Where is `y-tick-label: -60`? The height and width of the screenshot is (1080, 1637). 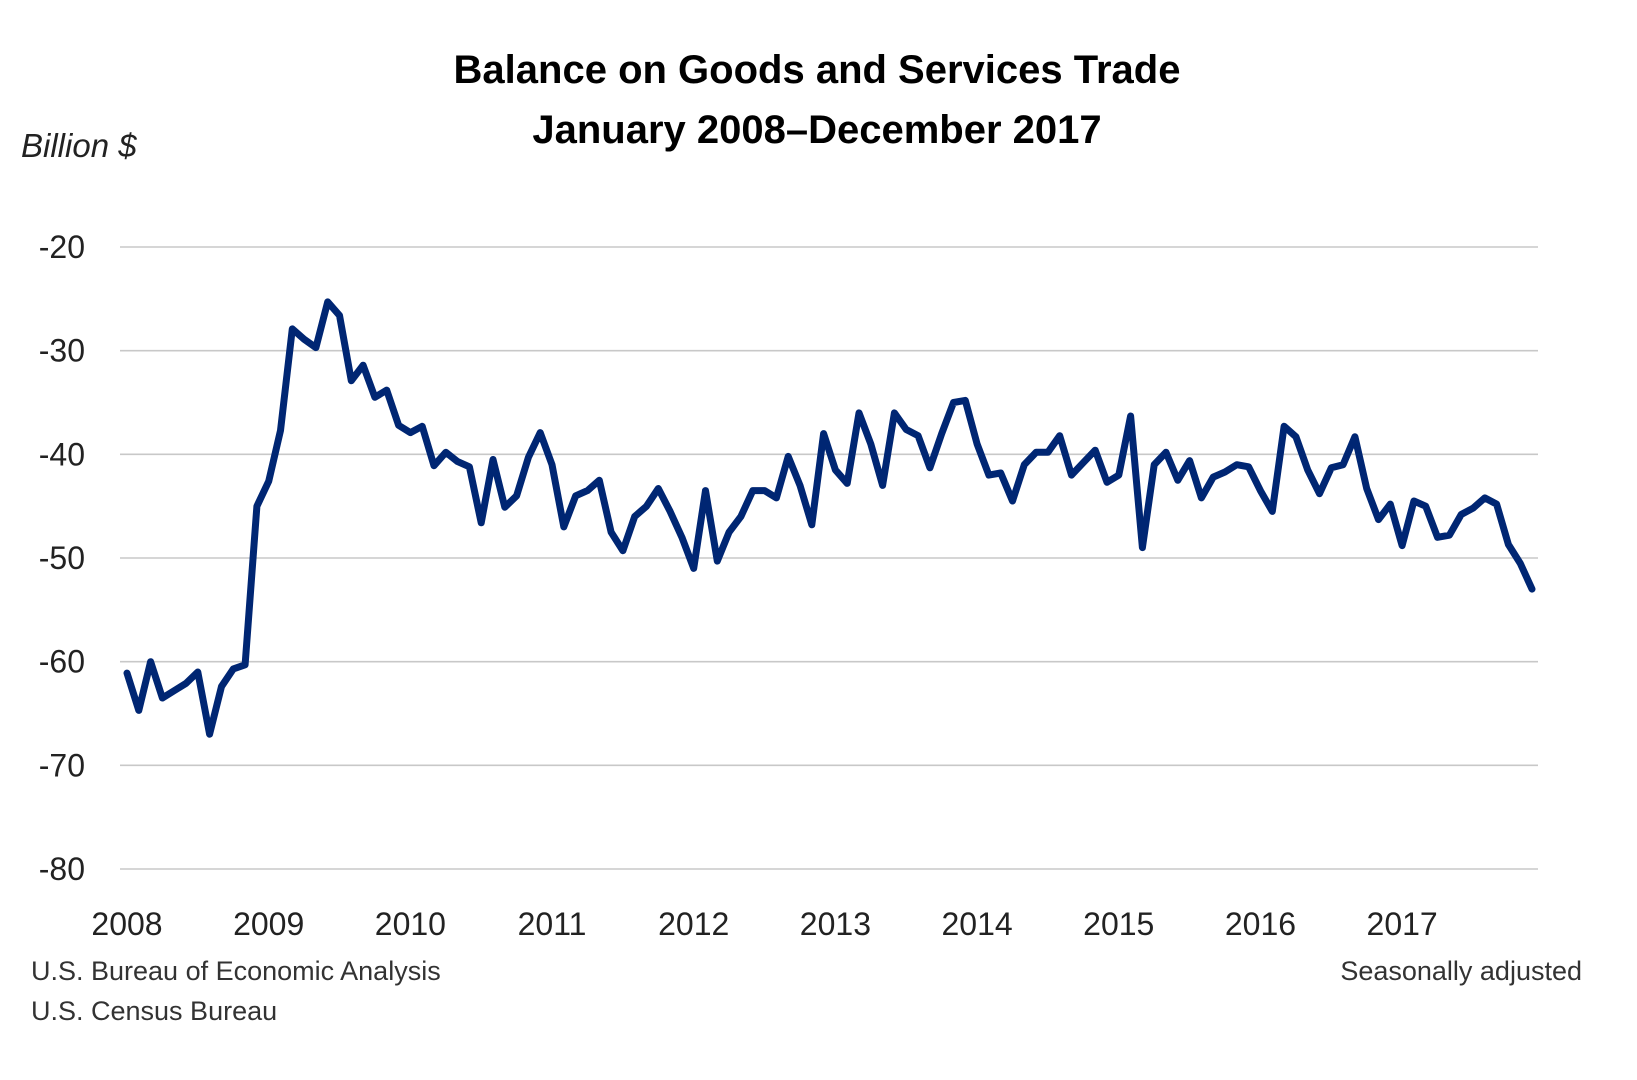
y-tick-label: -60 is located at coordinates (62, 662).